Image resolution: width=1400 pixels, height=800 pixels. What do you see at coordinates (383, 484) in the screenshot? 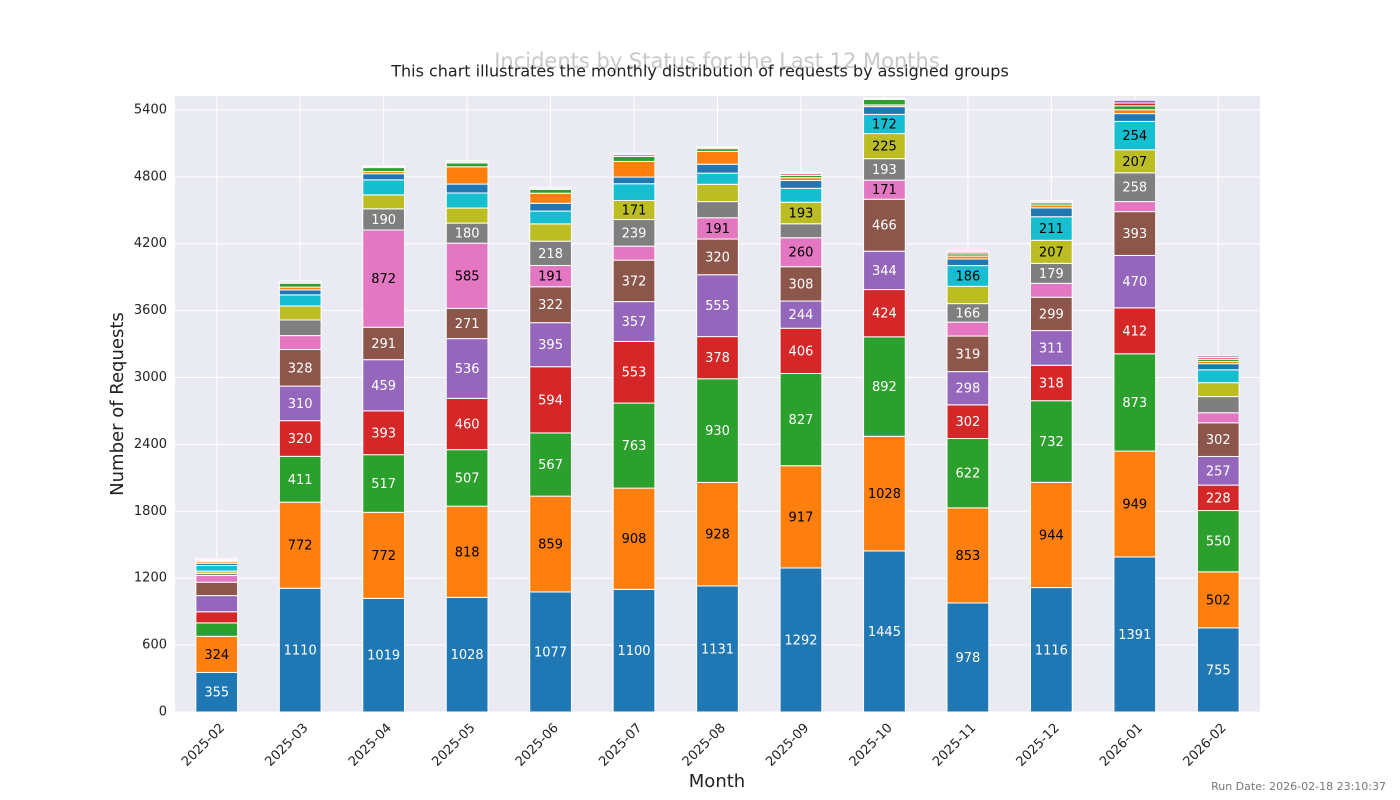
I see `data-label: 517` at bounding box center [383, 484].